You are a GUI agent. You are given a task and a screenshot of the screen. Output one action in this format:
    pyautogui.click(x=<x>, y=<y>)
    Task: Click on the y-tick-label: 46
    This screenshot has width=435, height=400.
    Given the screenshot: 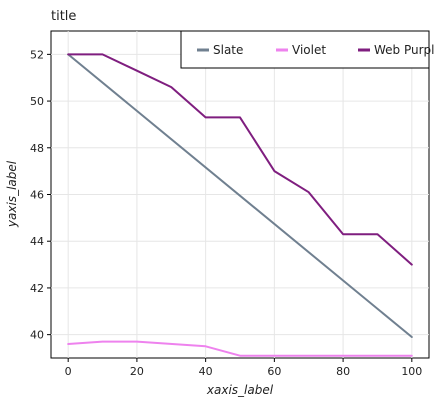 What is the action you would take?
    pyautogui.click(x=37, y=195)
    